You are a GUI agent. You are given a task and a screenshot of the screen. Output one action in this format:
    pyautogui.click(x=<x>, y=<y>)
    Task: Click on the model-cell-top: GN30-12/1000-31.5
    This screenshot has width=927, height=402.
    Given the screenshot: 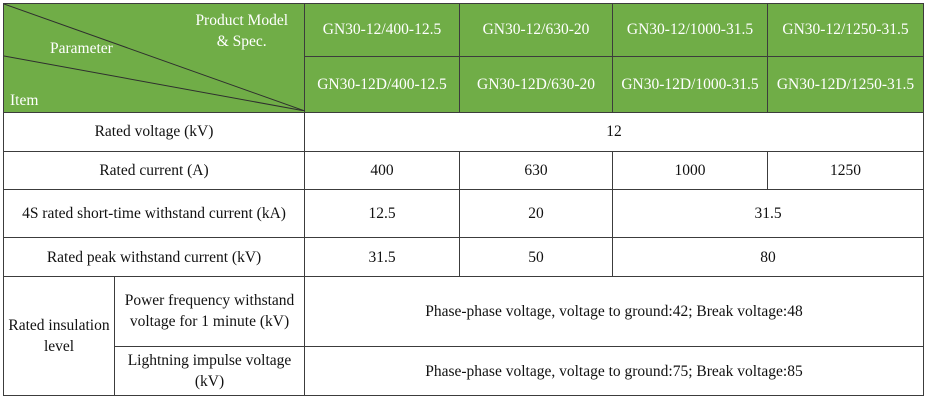 What is the action you would take?
    pyautogui.click(x=690, y=30)
    